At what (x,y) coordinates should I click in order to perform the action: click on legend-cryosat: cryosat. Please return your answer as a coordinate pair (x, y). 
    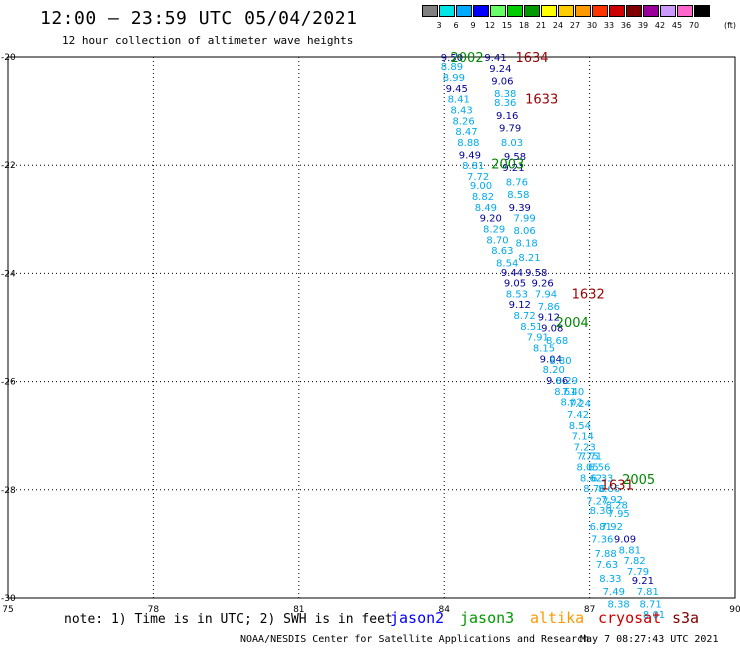
    Looking at the image, I should click on (630, 618).